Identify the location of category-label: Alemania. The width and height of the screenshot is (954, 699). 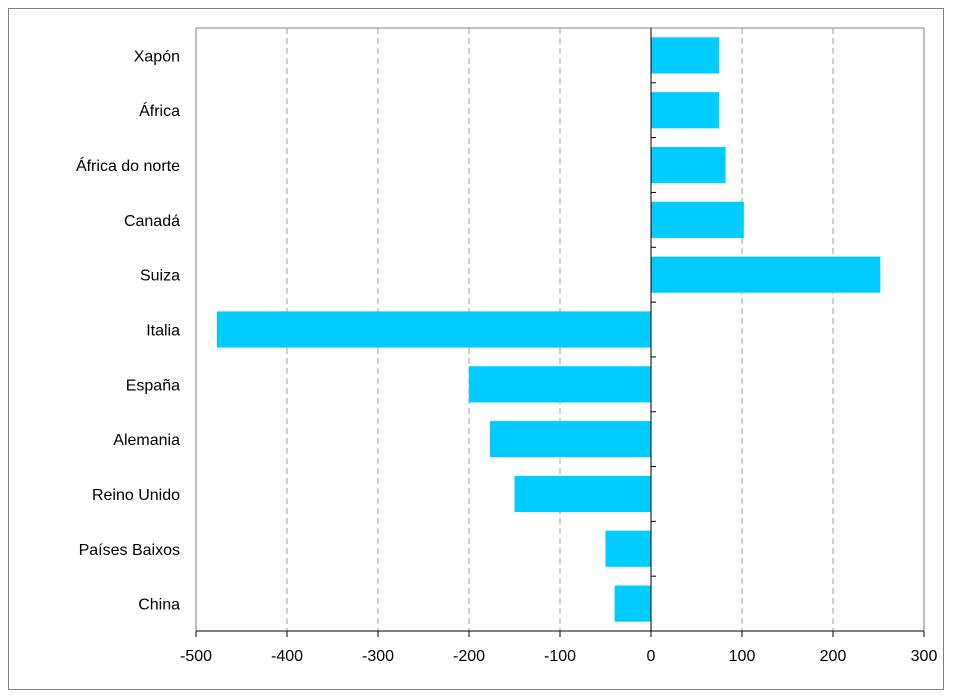
(146, 440).